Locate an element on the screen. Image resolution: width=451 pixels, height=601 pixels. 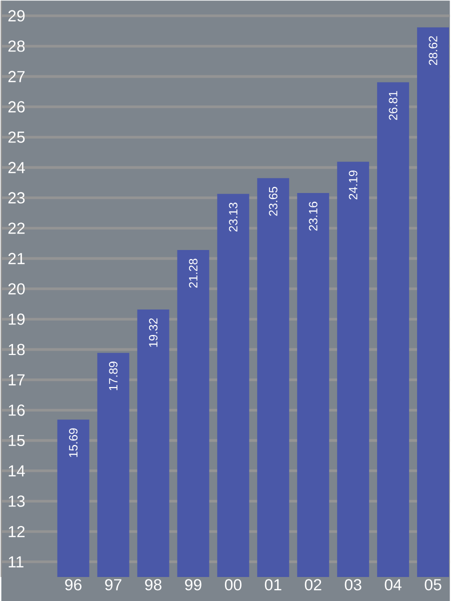
data-label: 17.89 is located at coordinates (113, 376).